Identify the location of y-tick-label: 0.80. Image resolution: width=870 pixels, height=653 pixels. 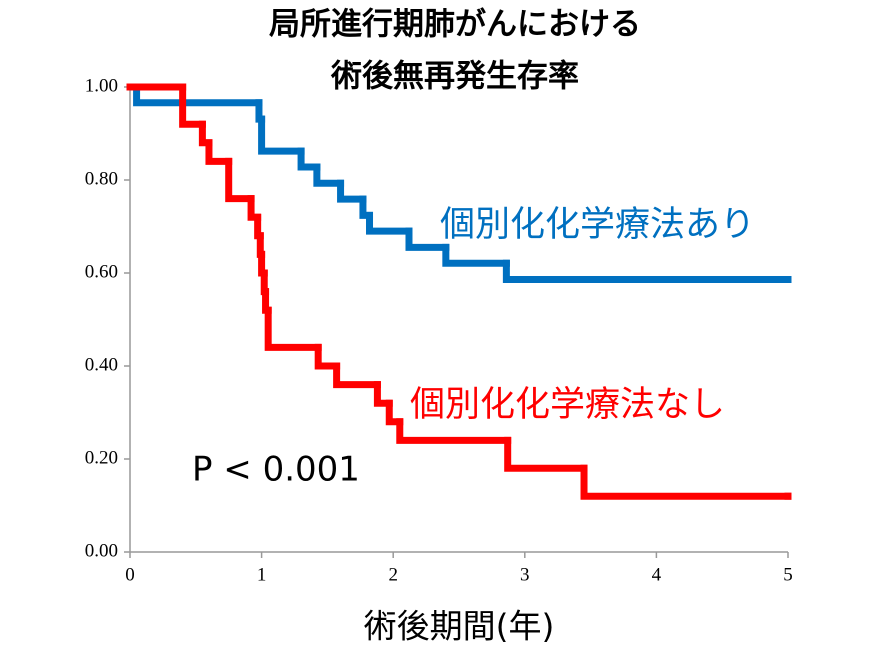
(101, 178).